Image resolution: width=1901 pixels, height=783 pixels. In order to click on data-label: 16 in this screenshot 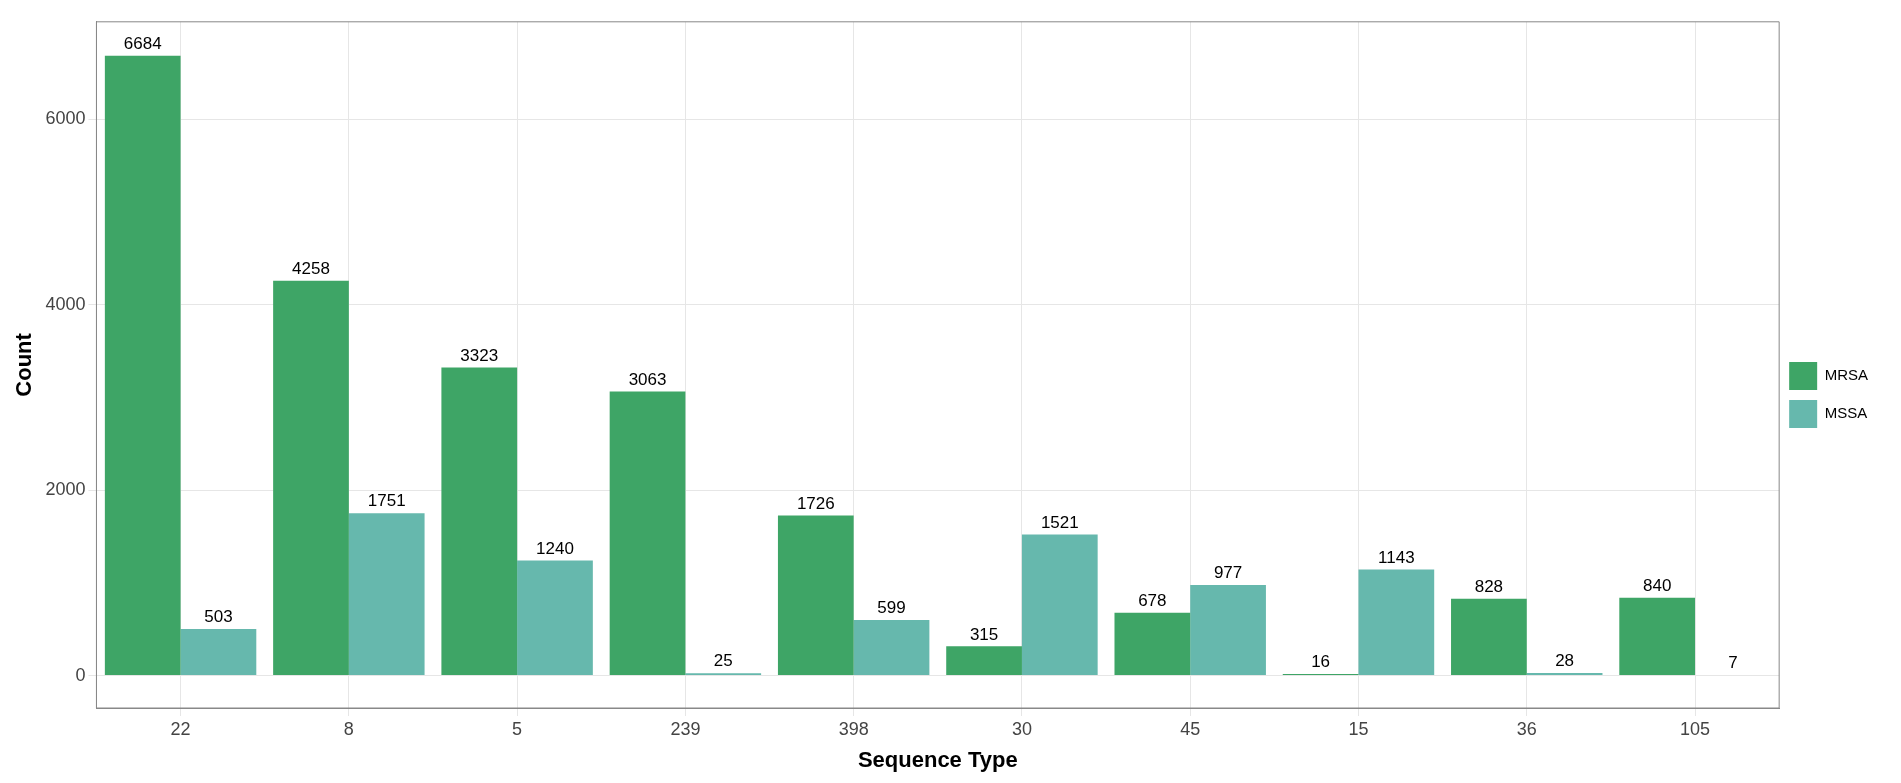, I will do `click(1321, 662)`.